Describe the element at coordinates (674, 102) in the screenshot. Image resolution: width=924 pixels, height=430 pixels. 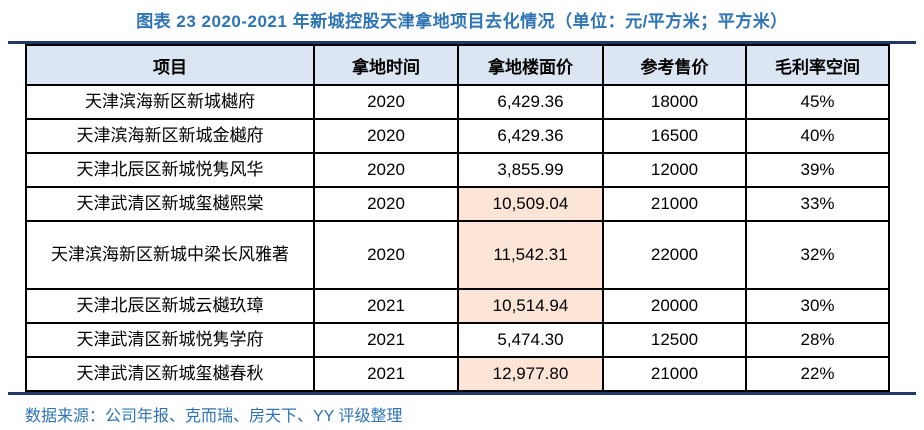
I see `cell-ref_price: 18000` at that location.